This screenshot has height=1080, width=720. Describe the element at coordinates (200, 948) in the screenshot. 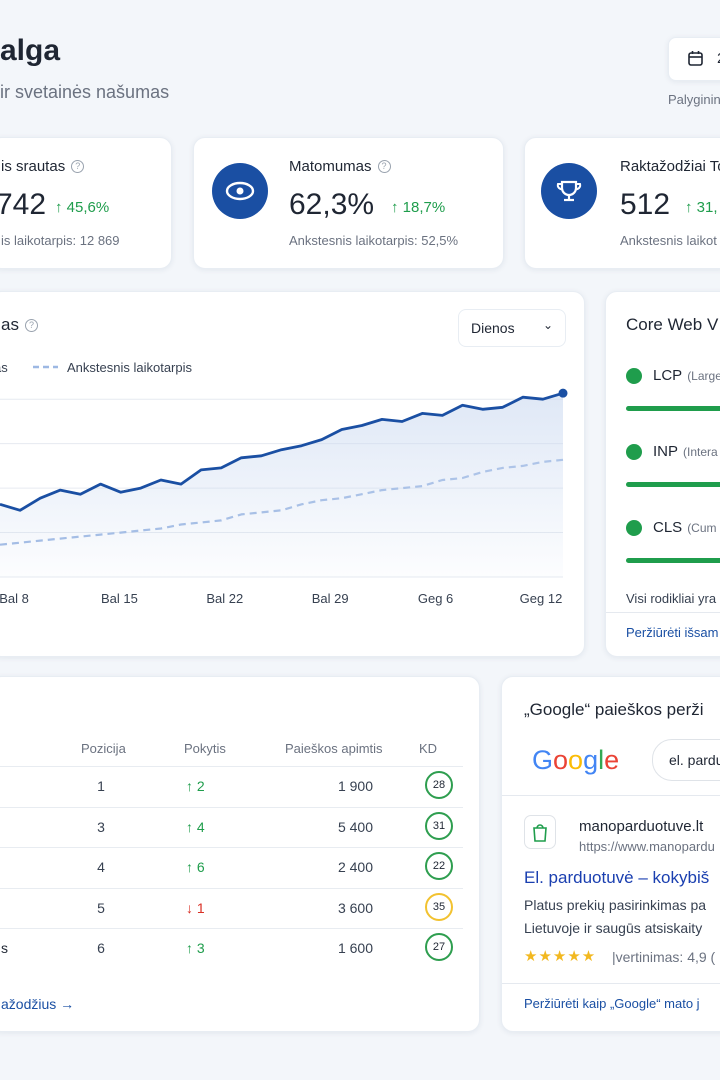

I see `change-value: 3` at that location.